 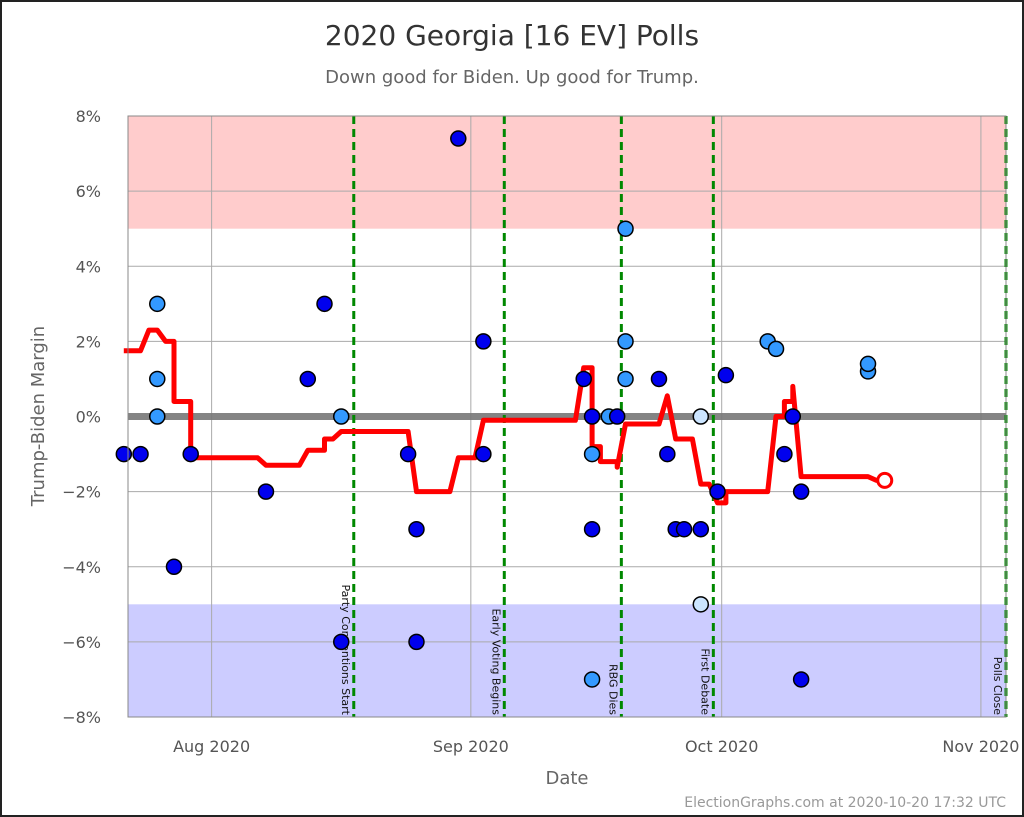 I want to click on event-label: RBG Dies, so click(x=612, y=689).